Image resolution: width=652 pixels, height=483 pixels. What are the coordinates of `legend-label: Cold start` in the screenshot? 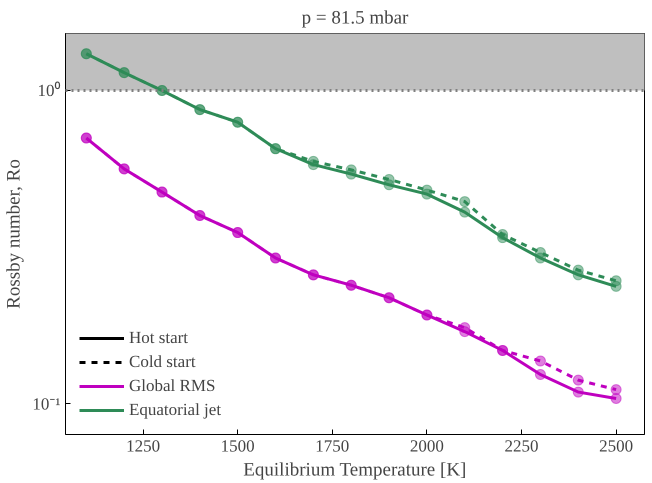 It's located at (162, 362).